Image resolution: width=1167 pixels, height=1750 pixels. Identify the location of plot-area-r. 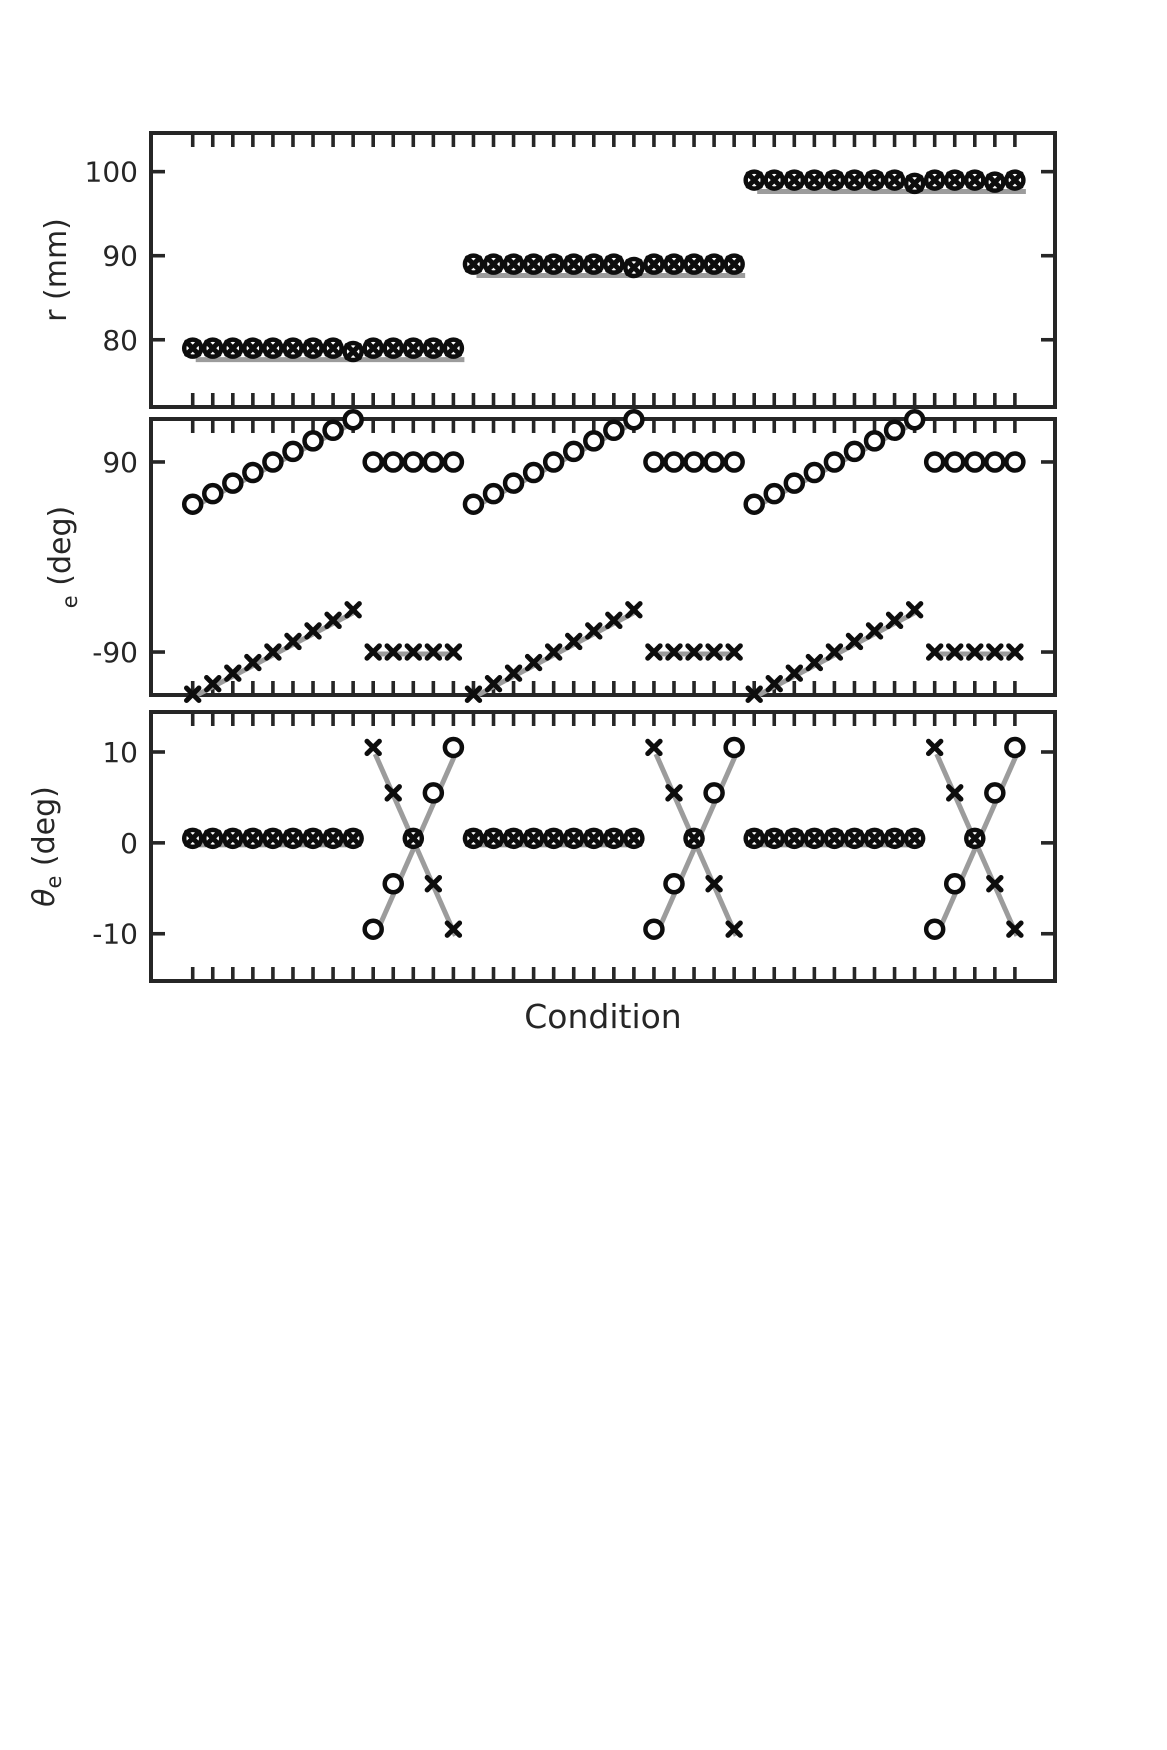
(603, 270).